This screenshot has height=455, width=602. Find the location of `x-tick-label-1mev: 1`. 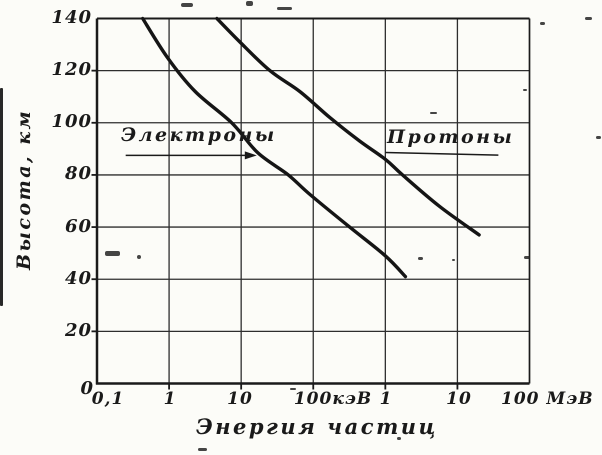

x-tick-label-1mev: 1 is located at coordinates (386, 399).